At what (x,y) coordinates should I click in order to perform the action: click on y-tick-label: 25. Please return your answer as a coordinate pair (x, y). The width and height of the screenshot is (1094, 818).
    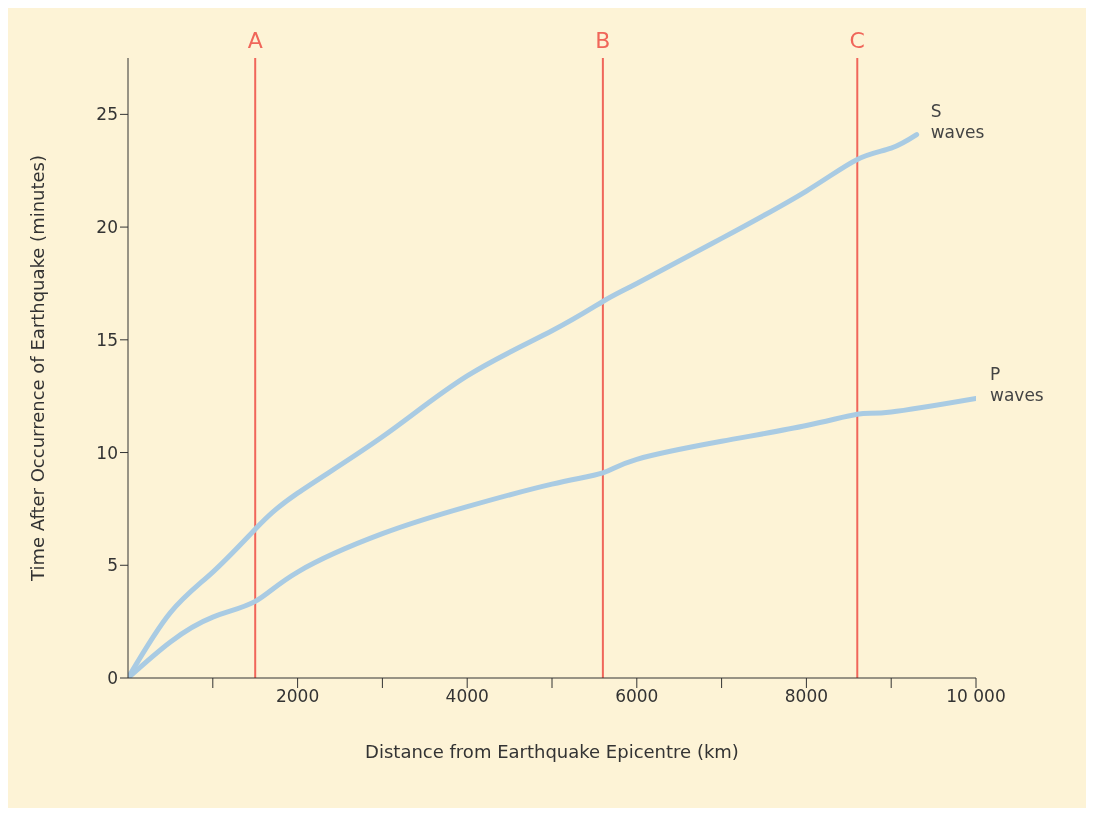
    Looking at the image, I should click on (107, 114).